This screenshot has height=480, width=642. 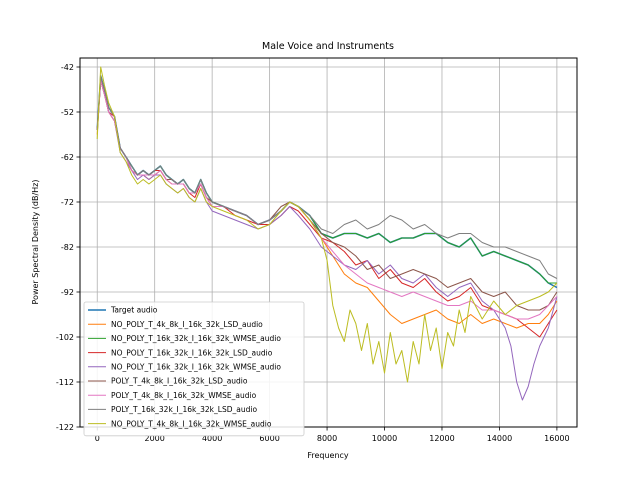 I want to click on x-tick-label: 4000, so click(x=212, y=438).